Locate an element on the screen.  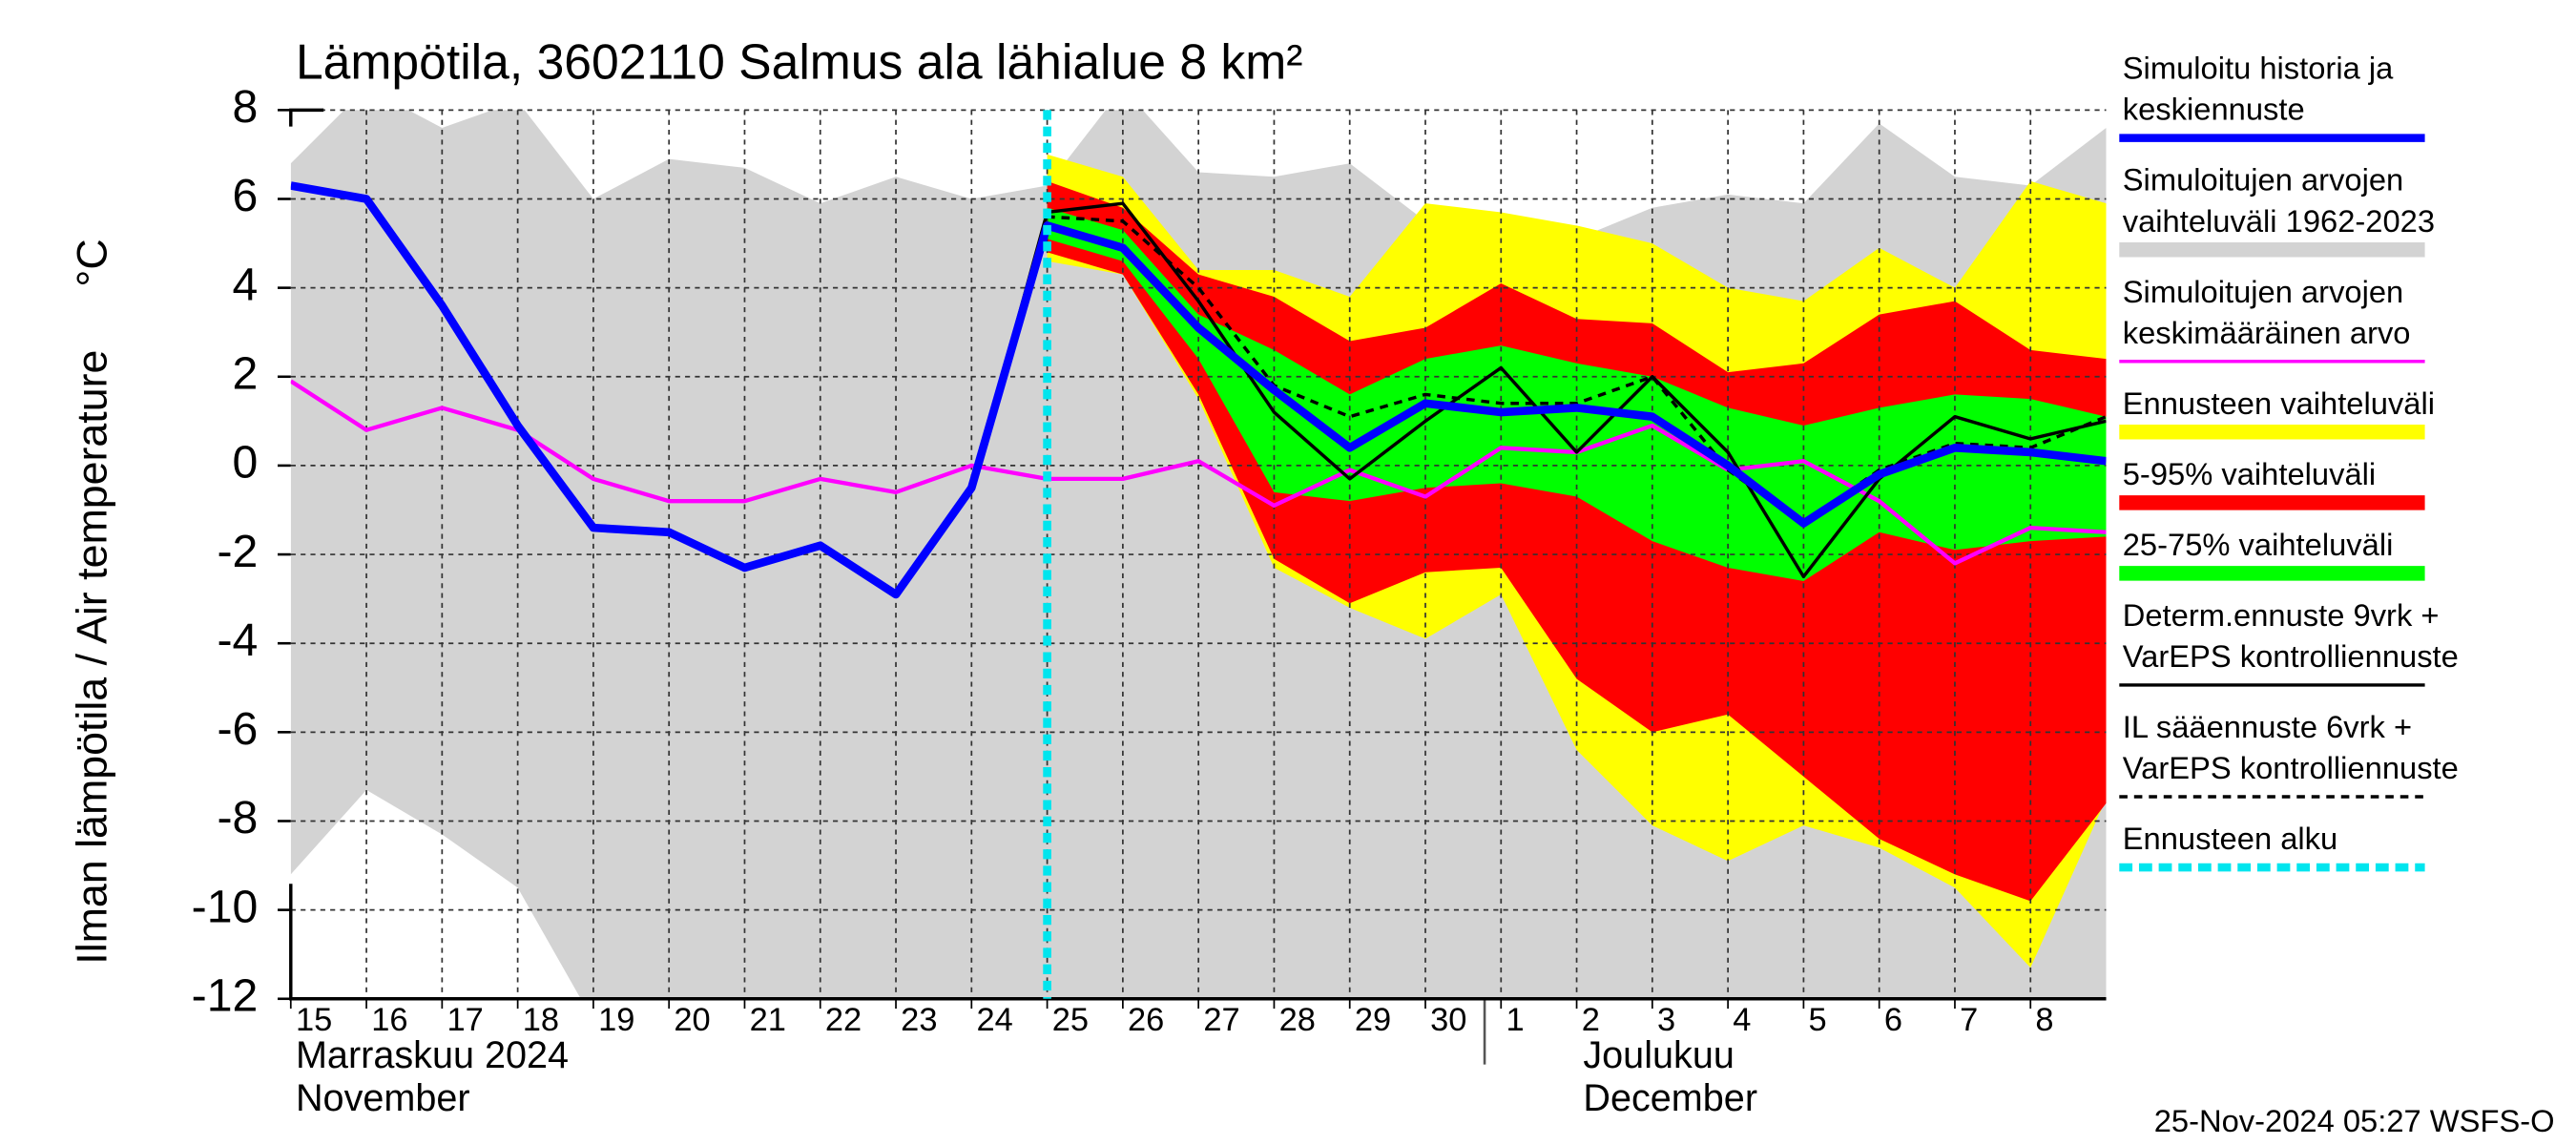
month-label: November is located at coordinates (383, 1098).